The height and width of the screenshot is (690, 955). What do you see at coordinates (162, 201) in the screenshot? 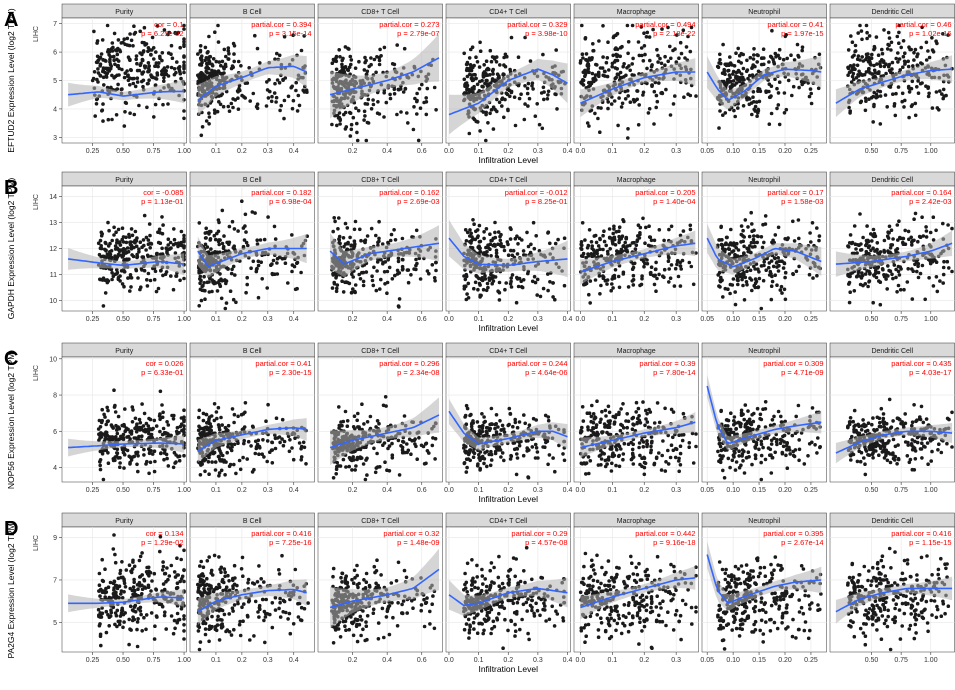
I see `p-value-stat: p = 1.13e-01` at bounding box center [162, 201].